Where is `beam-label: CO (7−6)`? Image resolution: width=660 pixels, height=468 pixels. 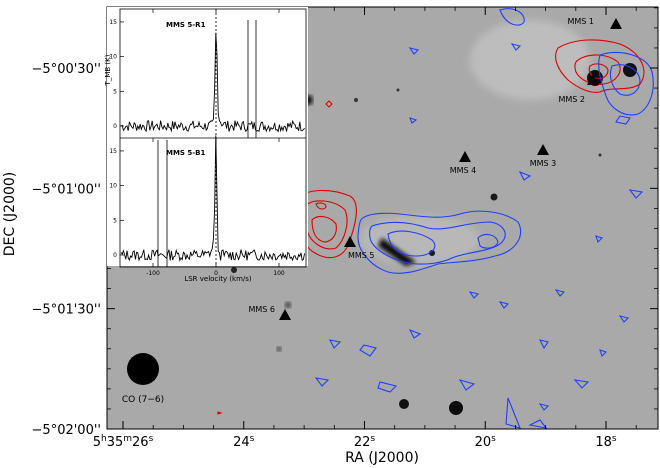
beam-label: CO (7−6) is located at coordinates (143, 400).